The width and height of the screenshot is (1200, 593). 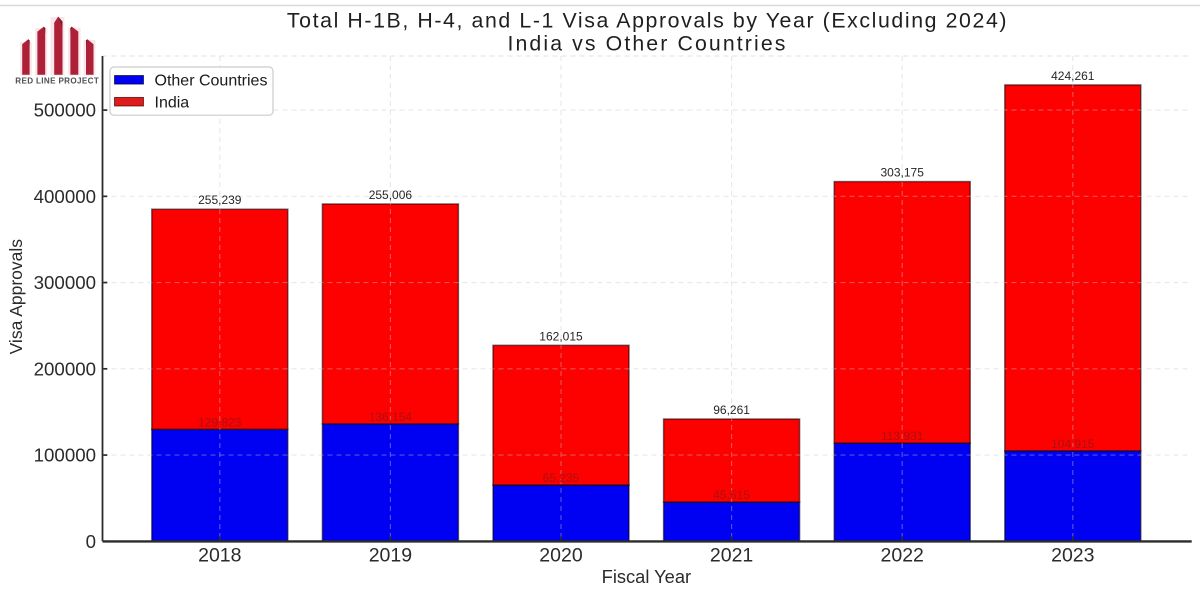 What do you see at coordinates (65, 196) in the screenshot?
I see `svg-text: 400000` at bounding box center [65, 196].